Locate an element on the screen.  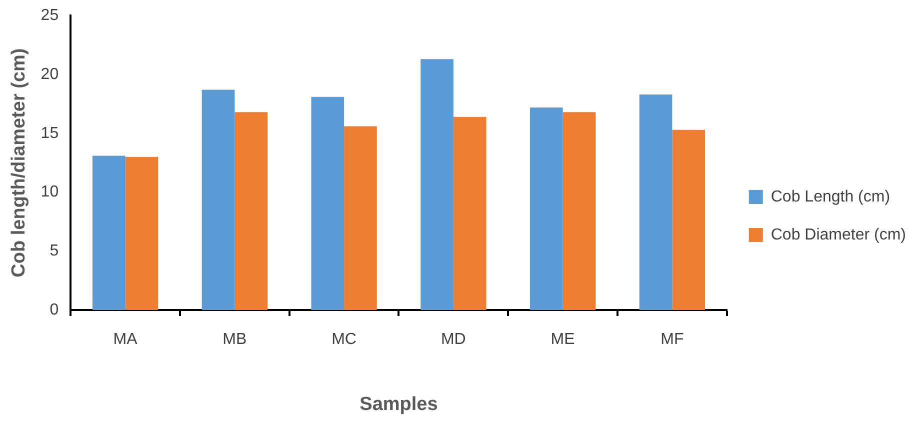
x-tick-label: MF is located at coordinates (672, 339).